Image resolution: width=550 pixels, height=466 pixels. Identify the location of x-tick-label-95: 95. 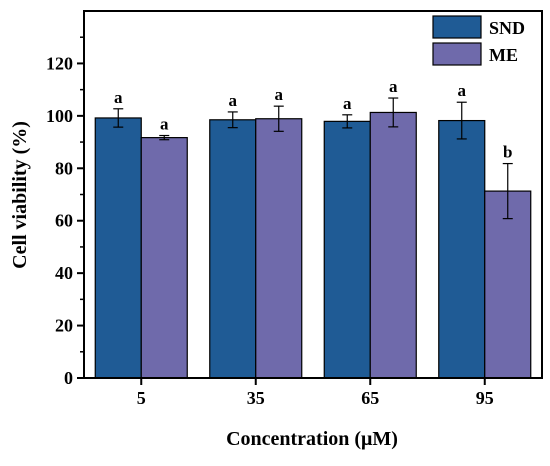
(485, 398).